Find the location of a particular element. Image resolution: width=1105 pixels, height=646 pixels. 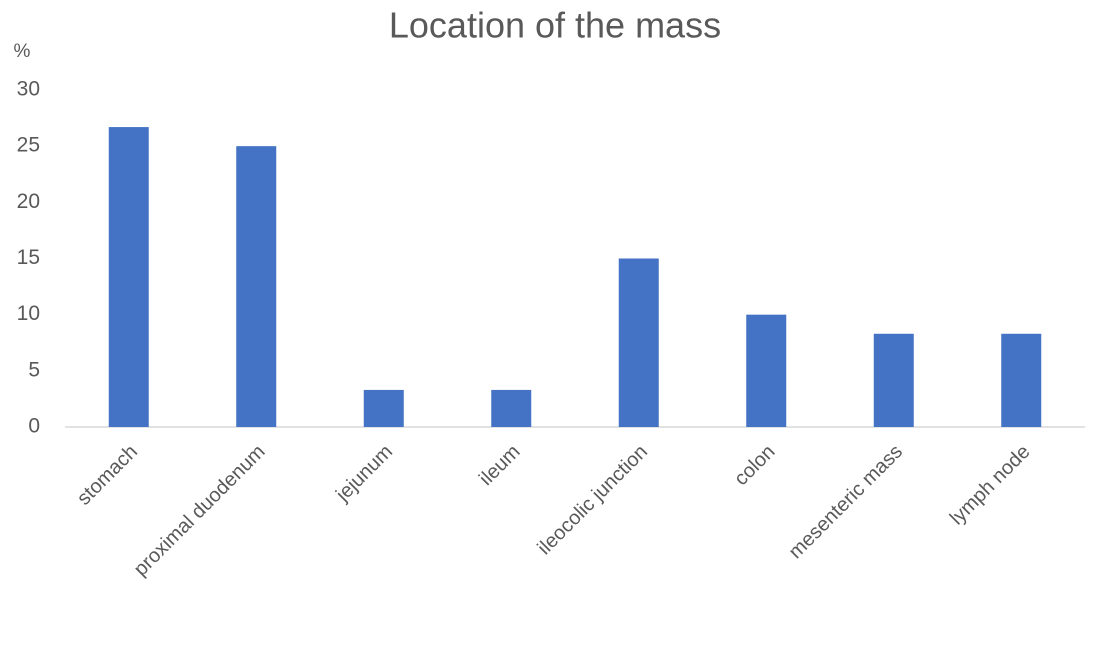

y-tick-label: 30 is located at coordinates (28, 89).